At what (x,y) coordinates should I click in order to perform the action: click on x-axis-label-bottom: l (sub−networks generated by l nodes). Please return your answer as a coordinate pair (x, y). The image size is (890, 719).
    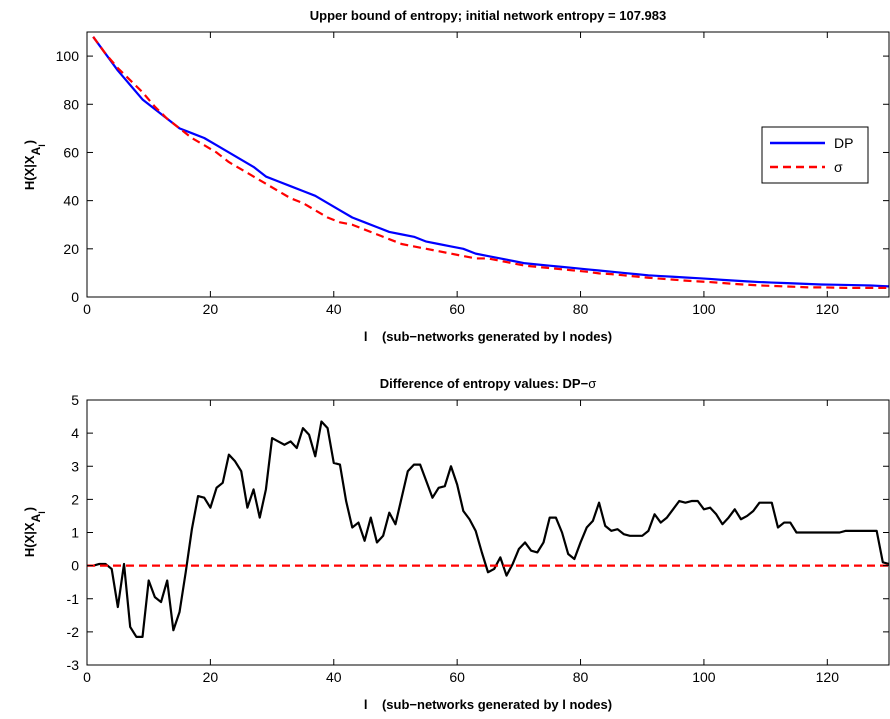
    Looking at the image, I should click on (488, 704).